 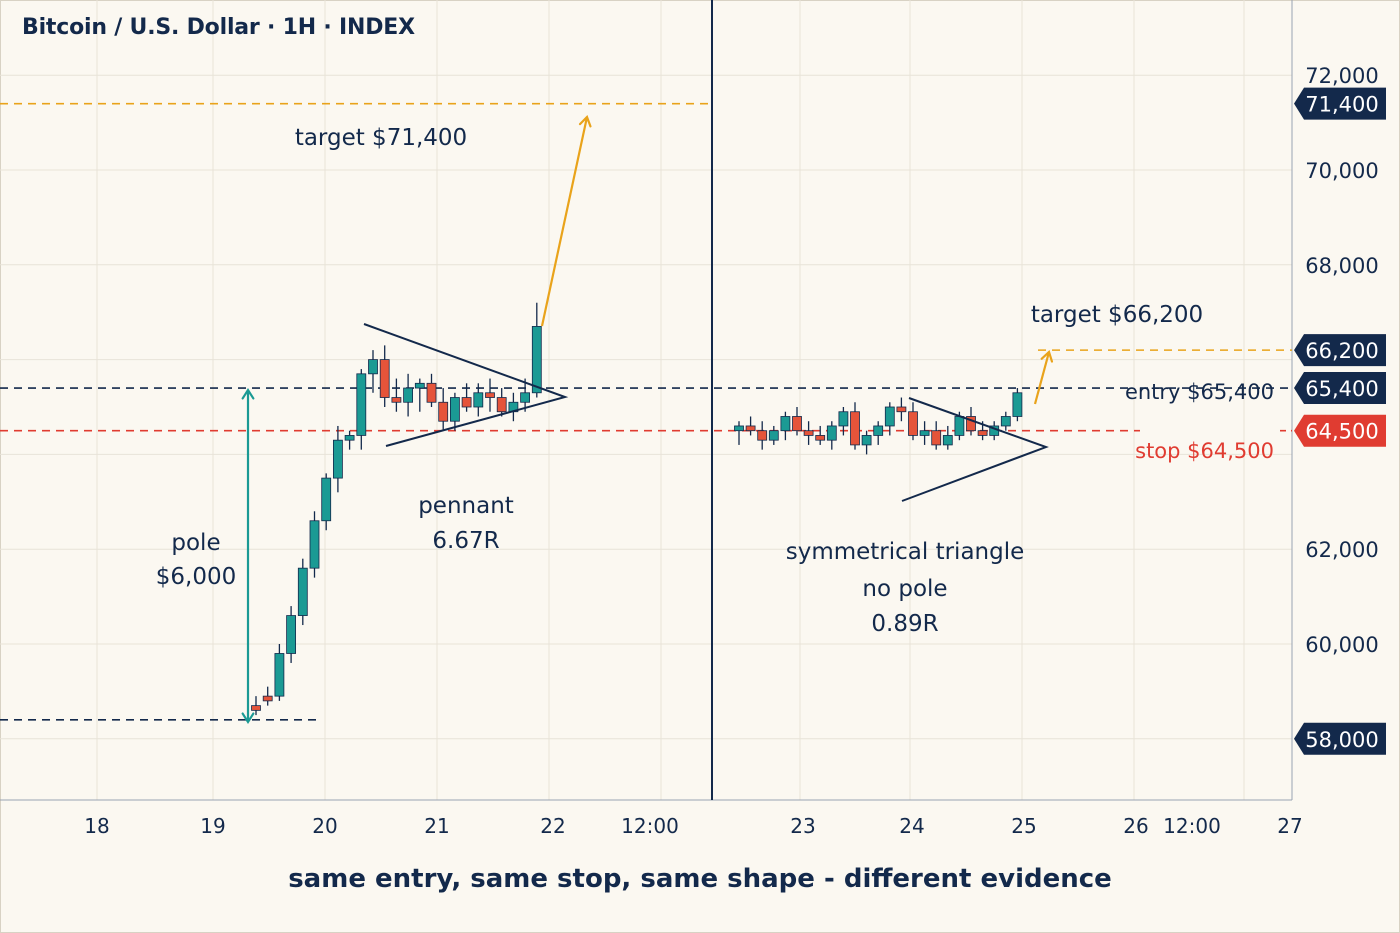 I want to click on price-tag-label-2: 65,400, so click(x=1341, y=389).